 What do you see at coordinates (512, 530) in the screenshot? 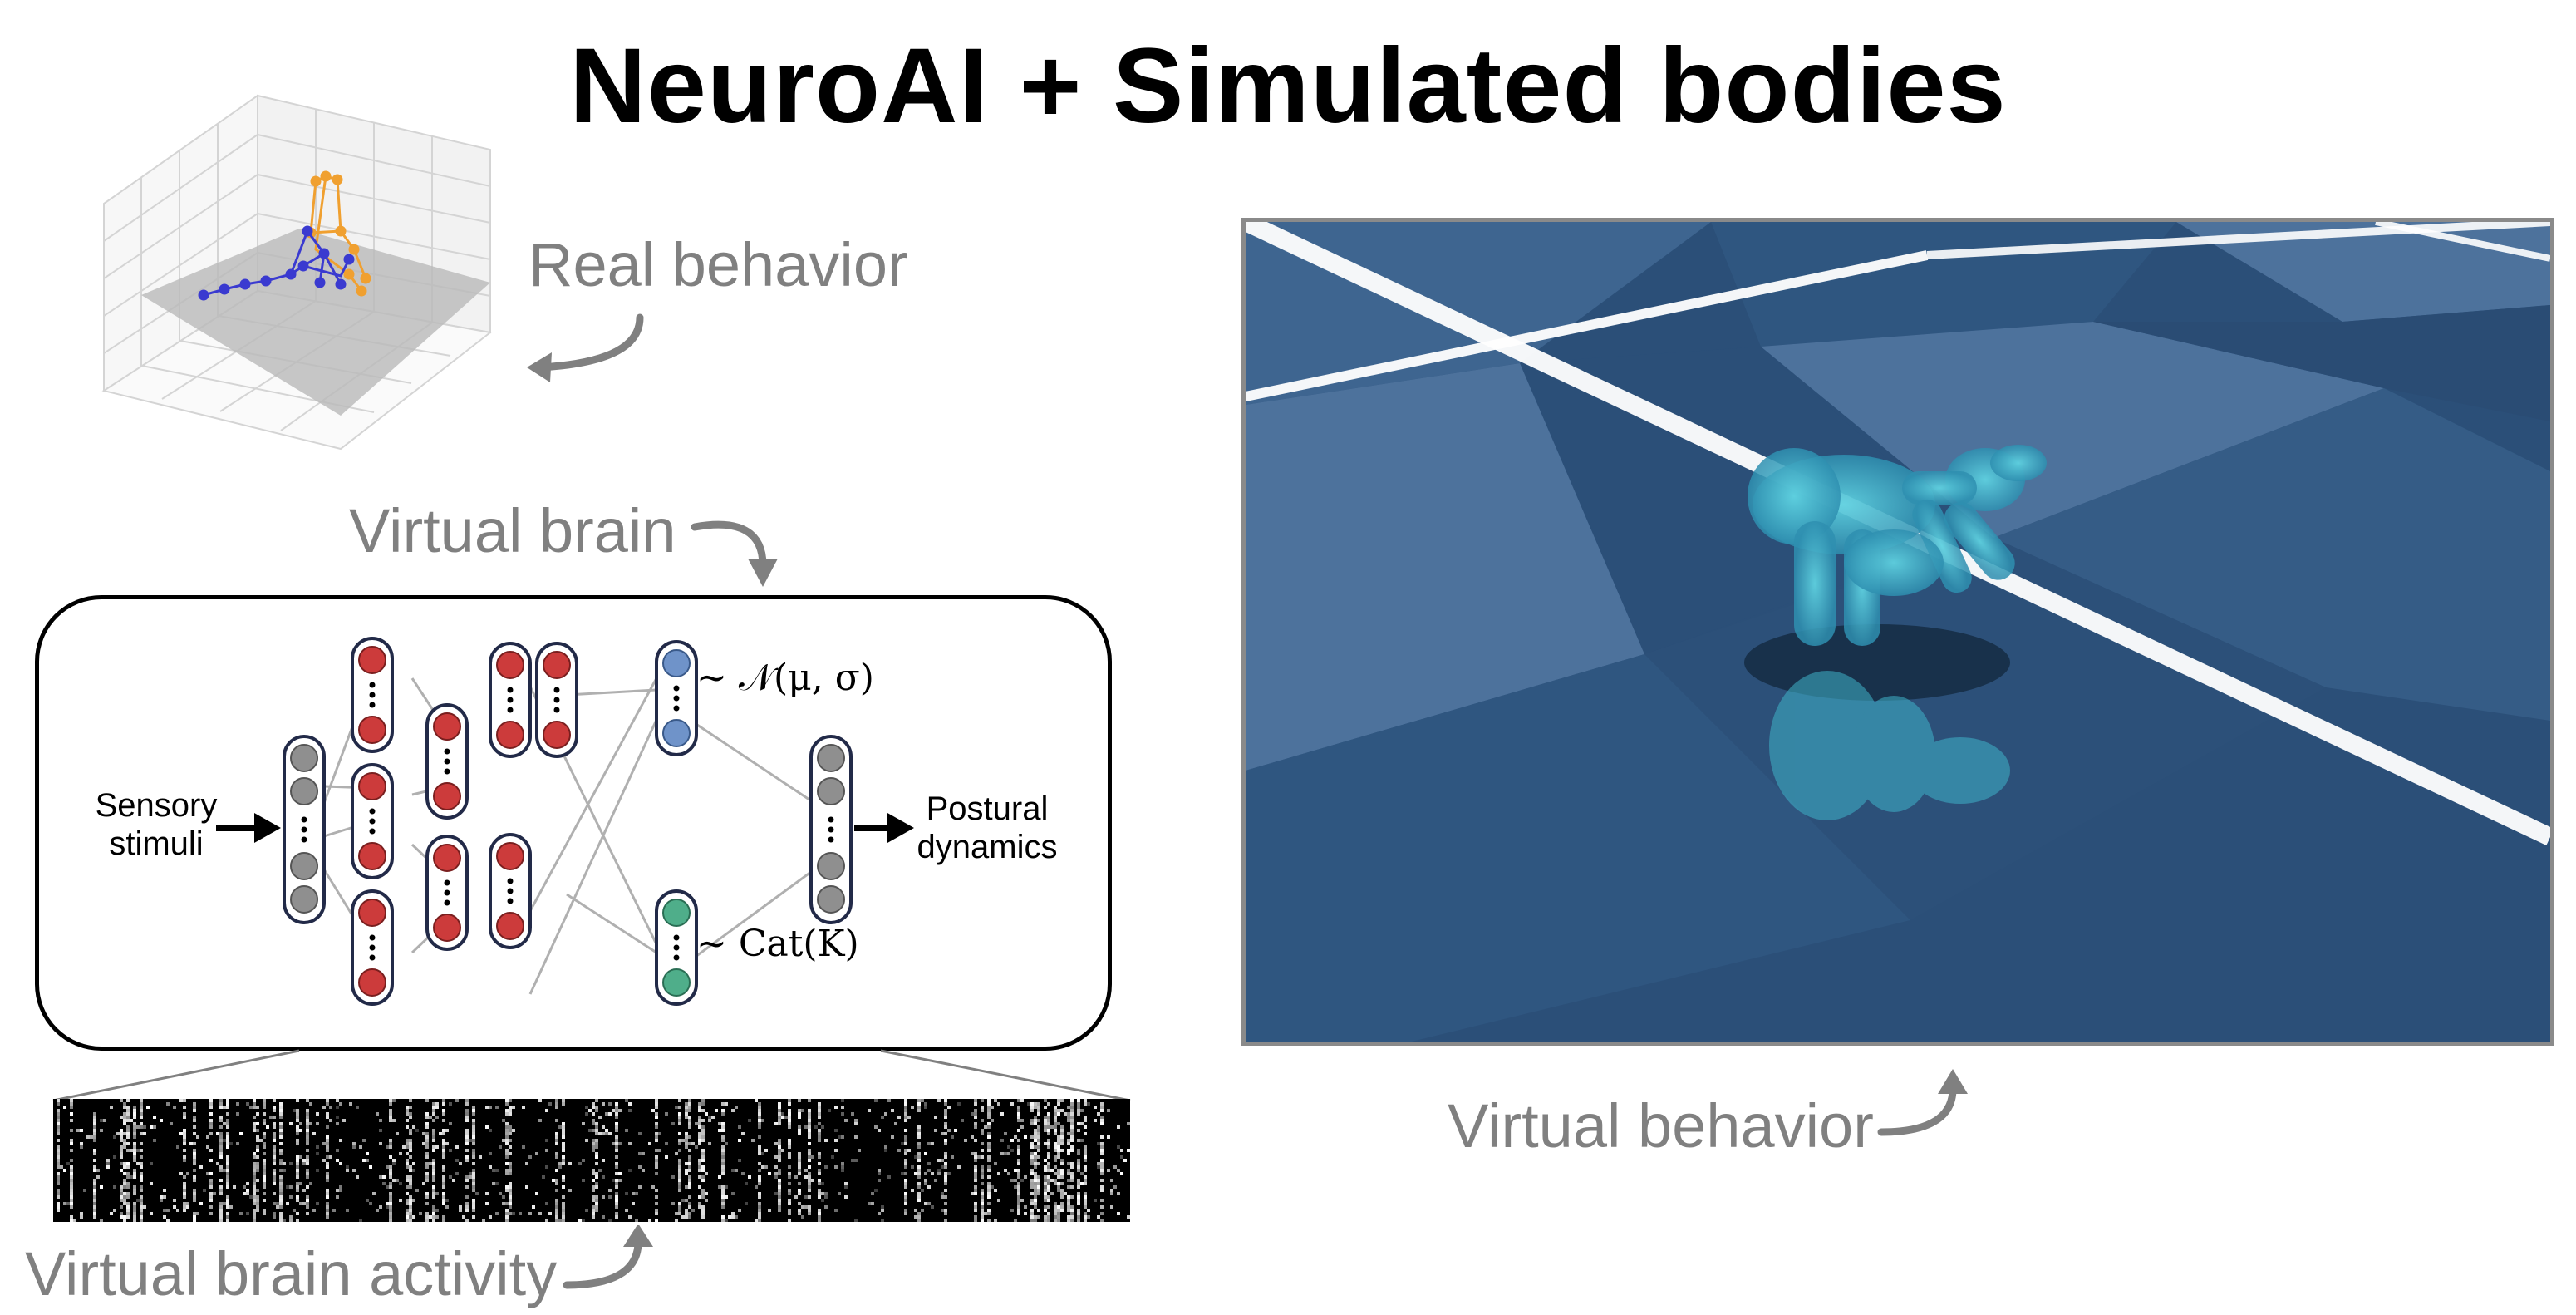
I see `virtual-brain-label: Virtual brain` at bounding box center [512, 530].